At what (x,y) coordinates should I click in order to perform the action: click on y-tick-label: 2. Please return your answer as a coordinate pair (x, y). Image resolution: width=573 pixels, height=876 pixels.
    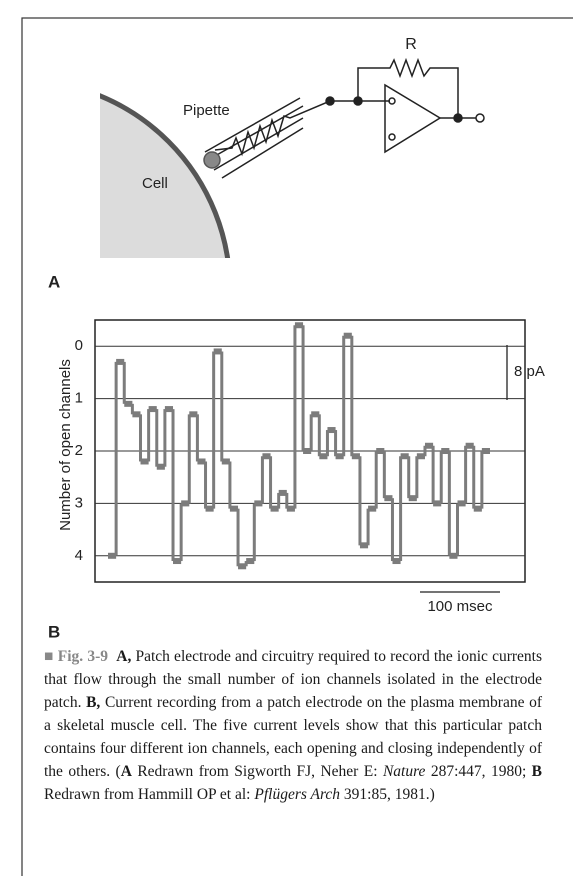
    Looking at the image, I should click on (79, 450).